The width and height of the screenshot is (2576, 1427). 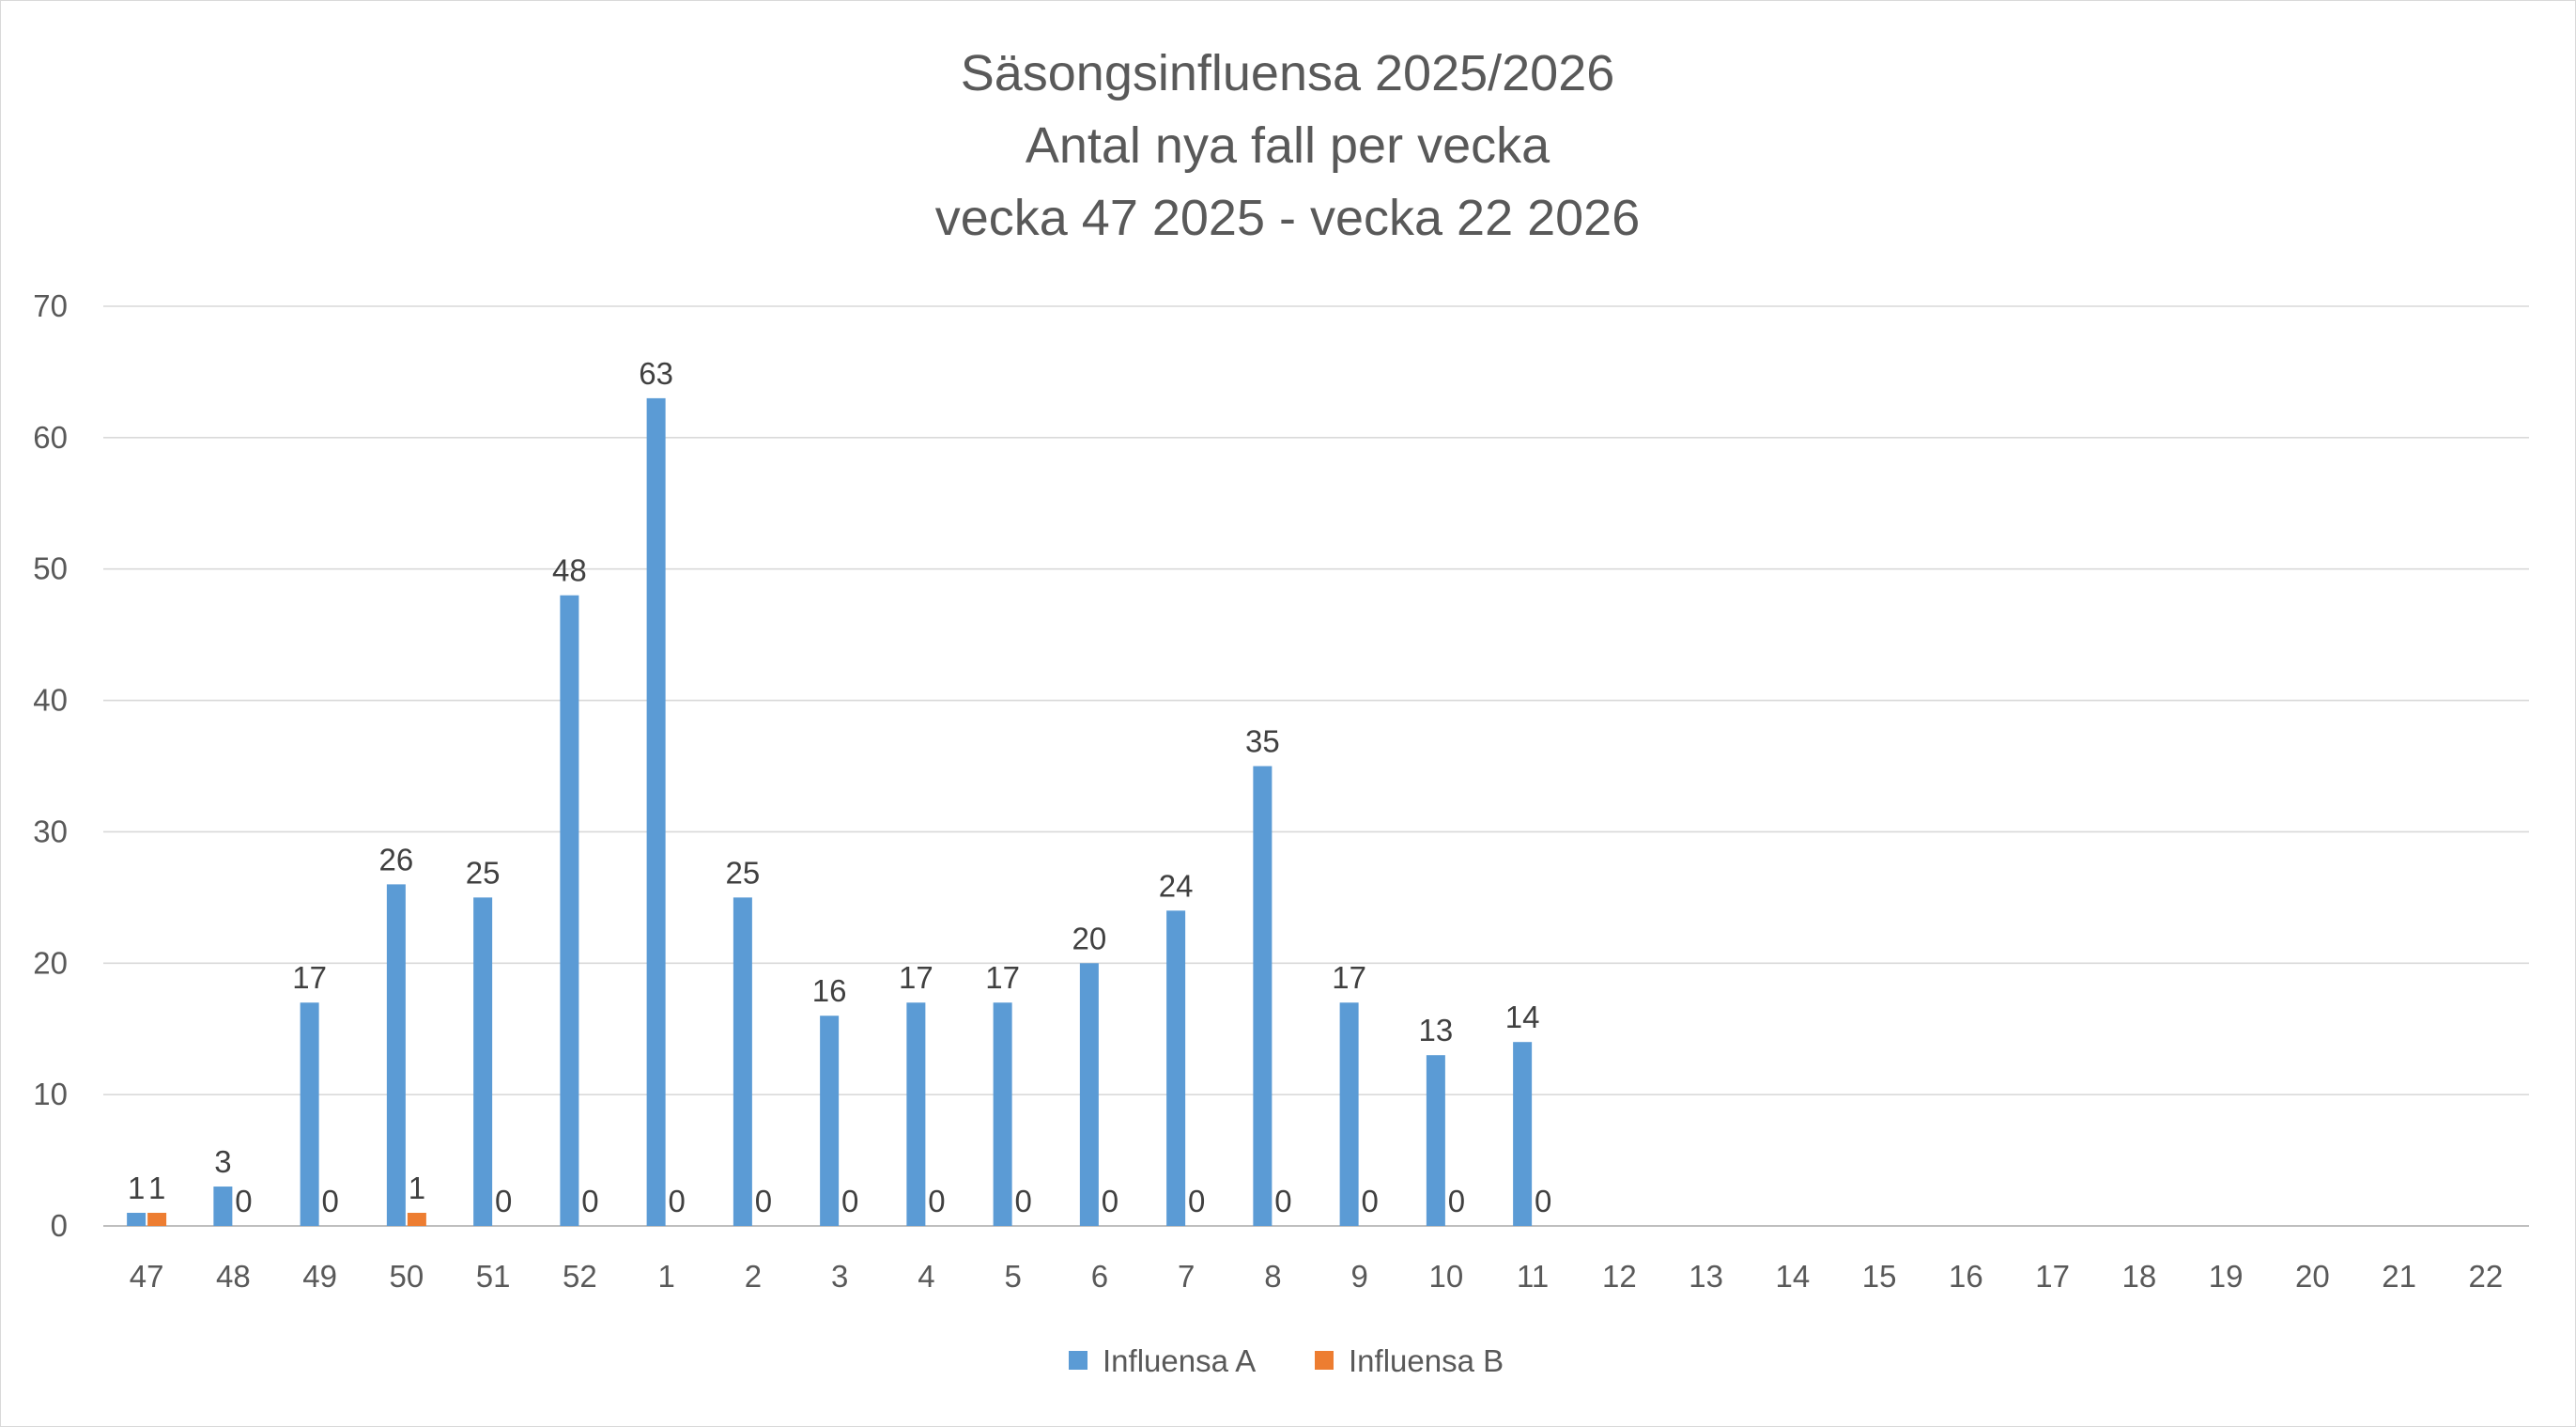 What do you see at coordinates (1966, 1277) in the screenshot?
I see `x-tick-label: 16` at bounding box center [1966, 1277].